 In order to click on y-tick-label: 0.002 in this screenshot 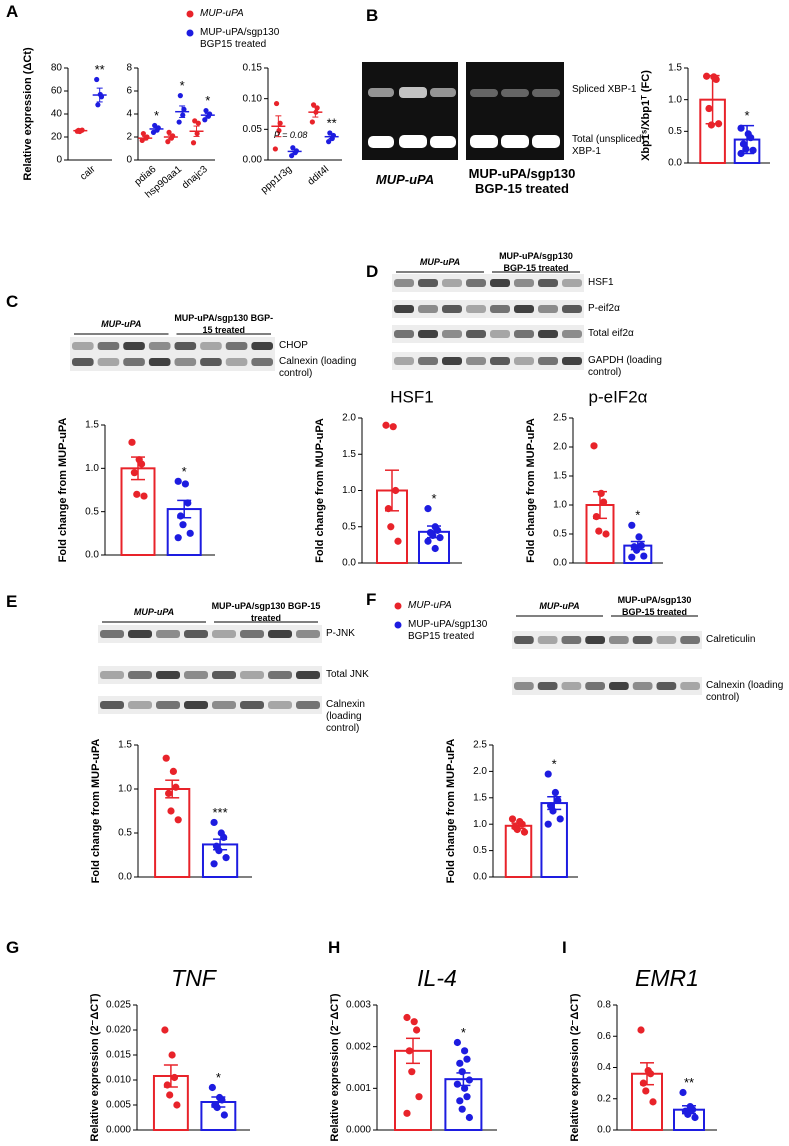, I will do `click(358, 1046)`.